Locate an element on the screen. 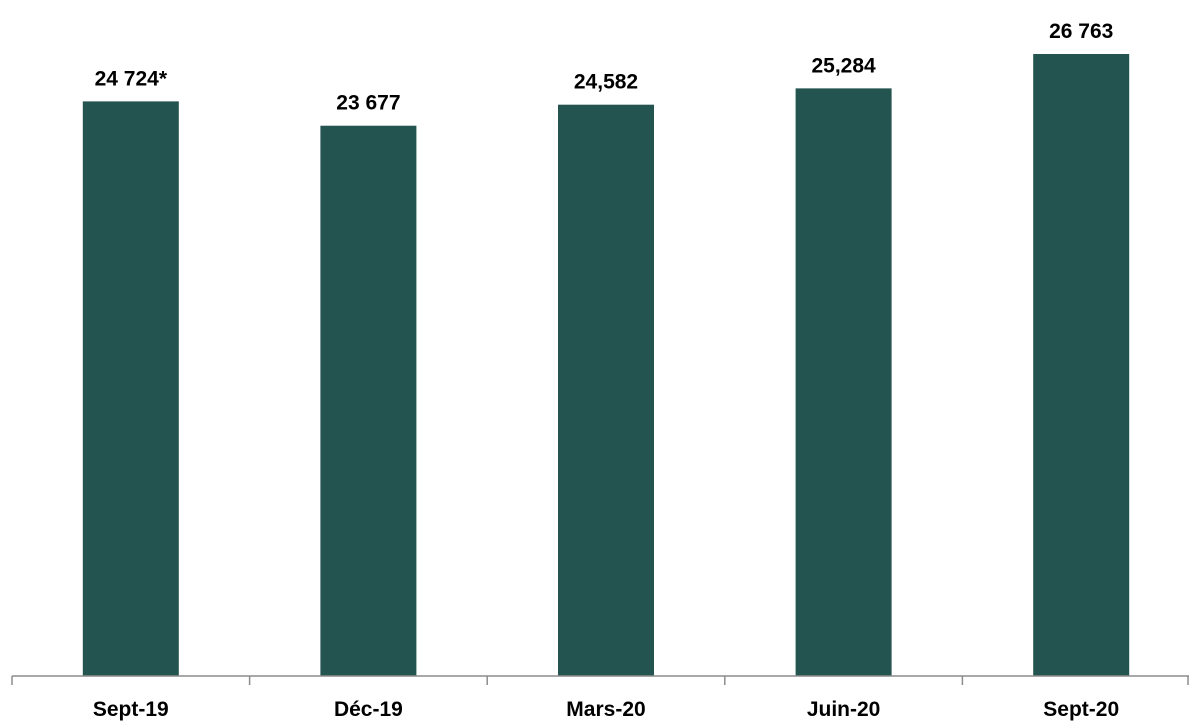  value-label-sept-20: 26 763 is located at coordinates (1081, 31).